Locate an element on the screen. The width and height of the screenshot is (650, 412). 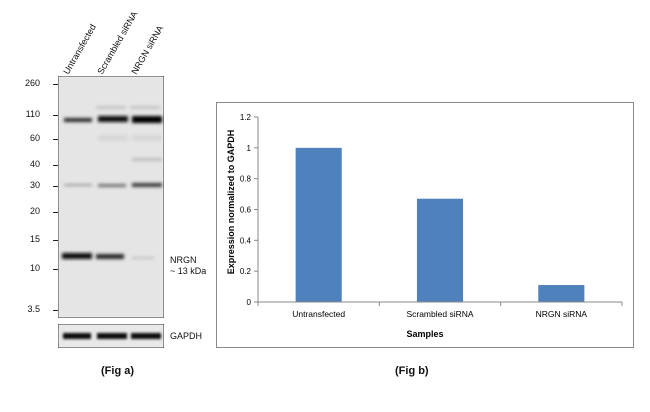
y-tick-label: 1 is located at coordinates (249, 148).